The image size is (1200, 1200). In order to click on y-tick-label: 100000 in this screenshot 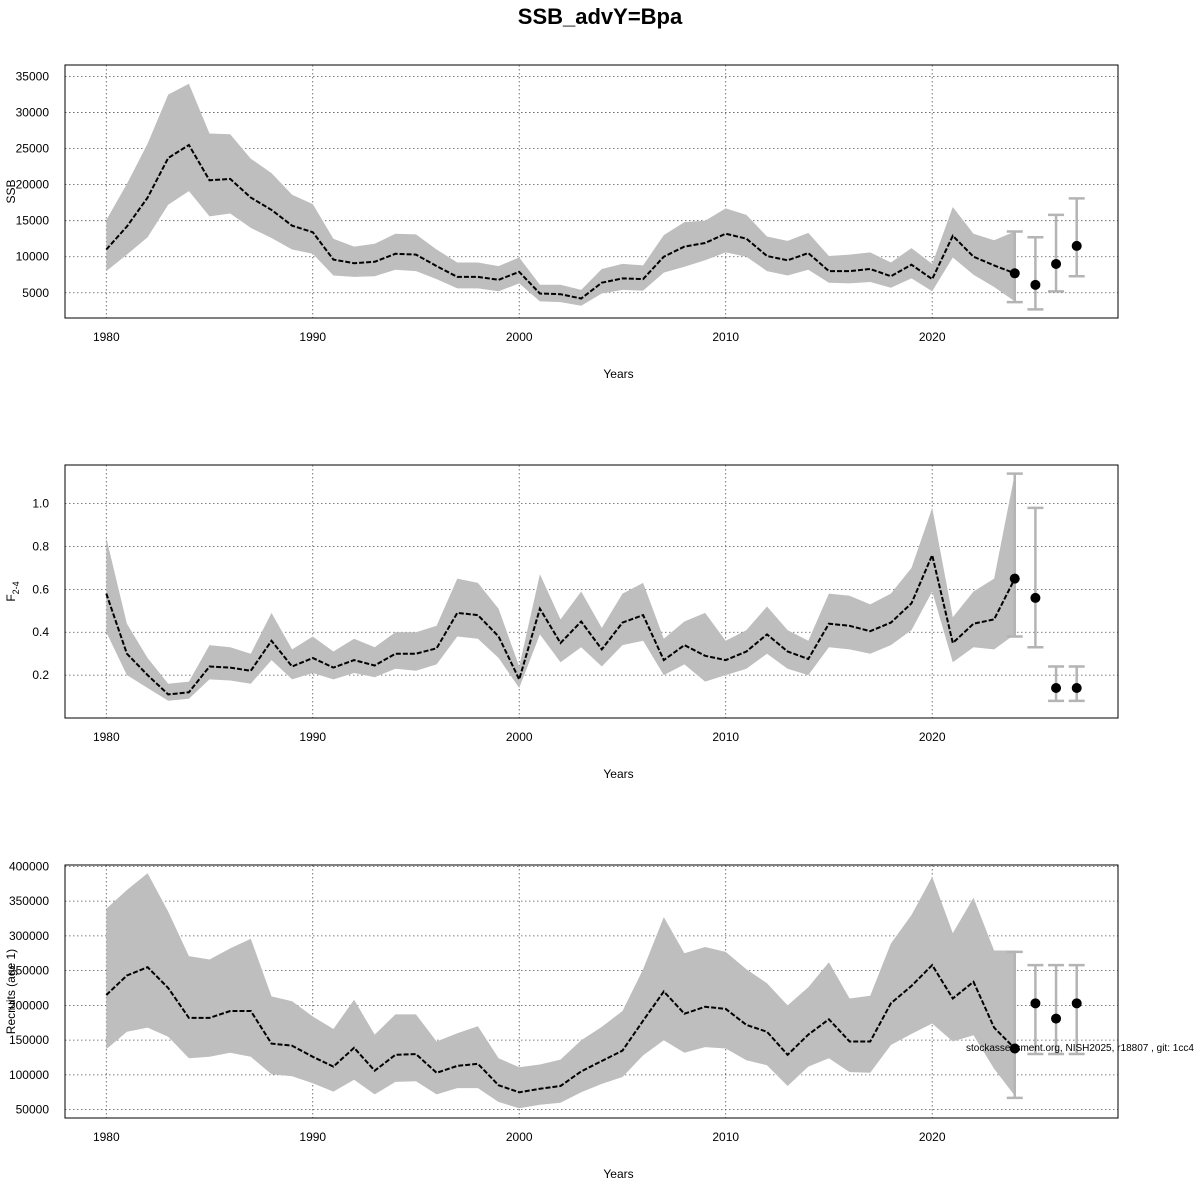, I will do `click(29, 1075)`.